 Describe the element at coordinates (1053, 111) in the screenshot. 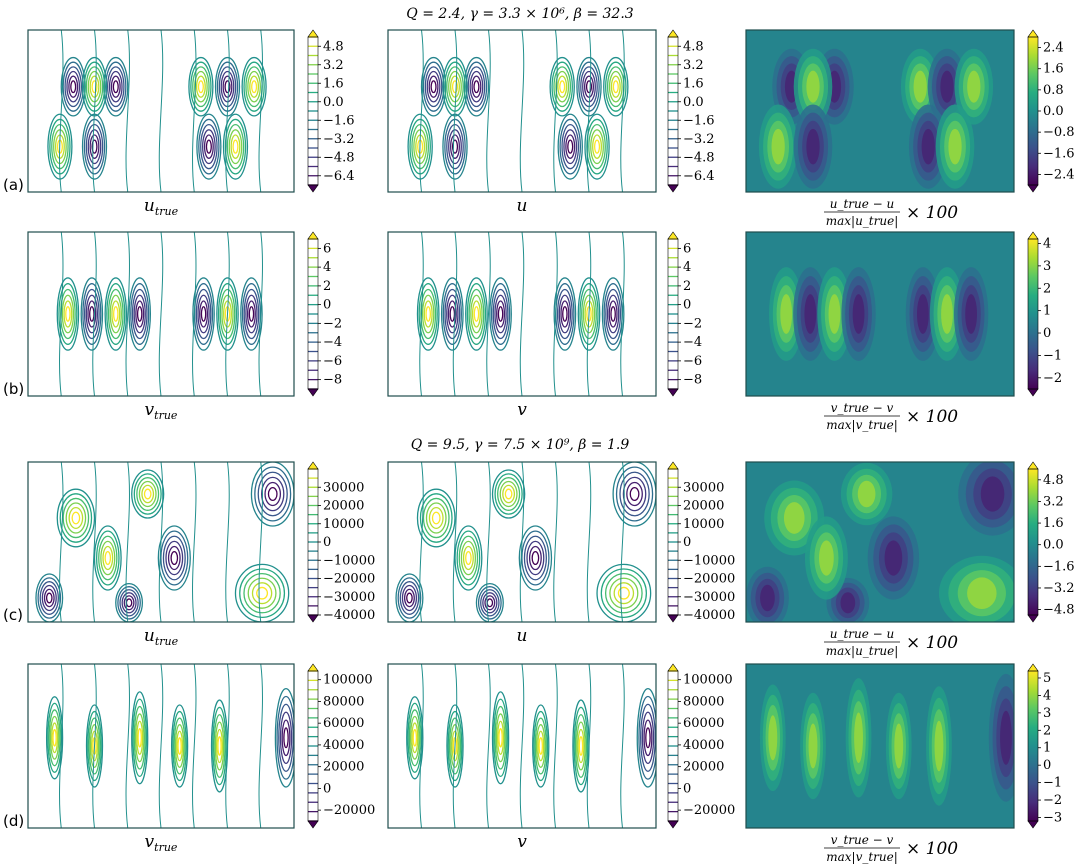

I see `colorbar-tick-label: 0.0` at that location.